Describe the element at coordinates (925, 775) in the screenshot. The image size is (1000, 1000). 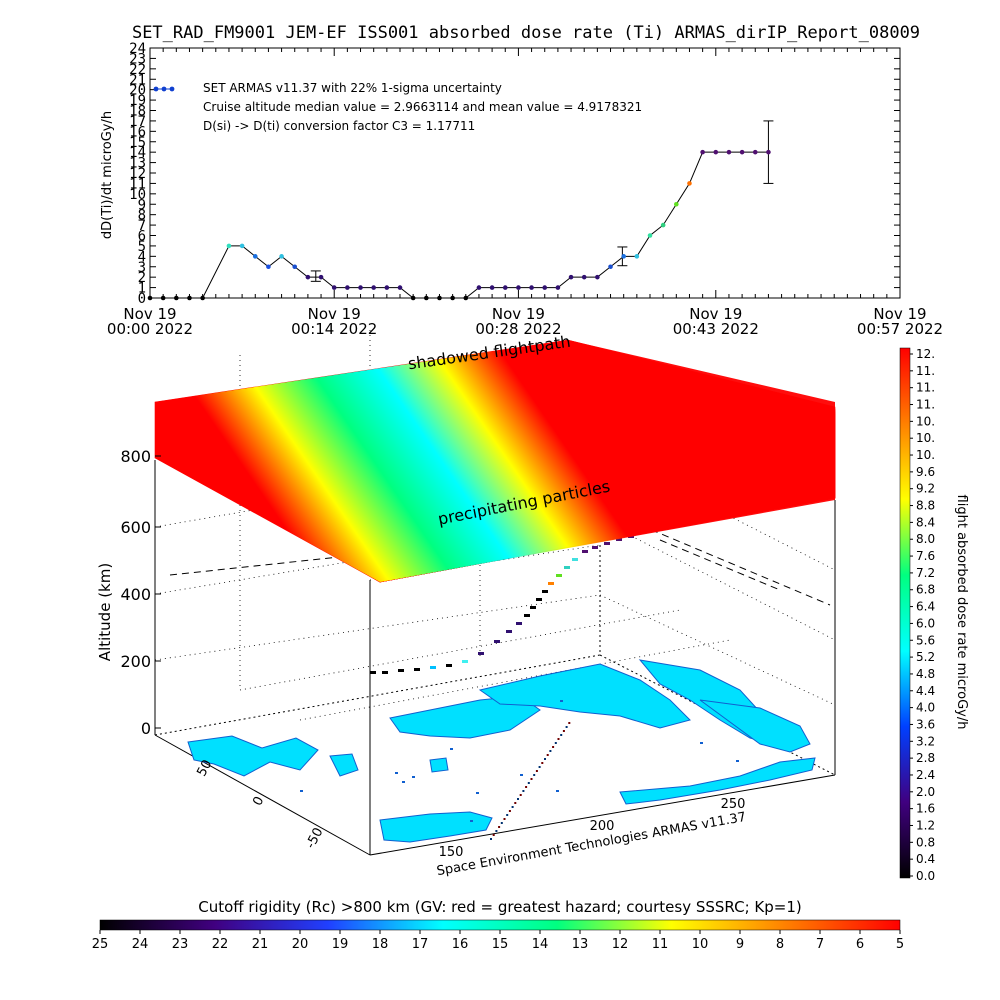
I see `dose-tick-label: 2.4` at that location.